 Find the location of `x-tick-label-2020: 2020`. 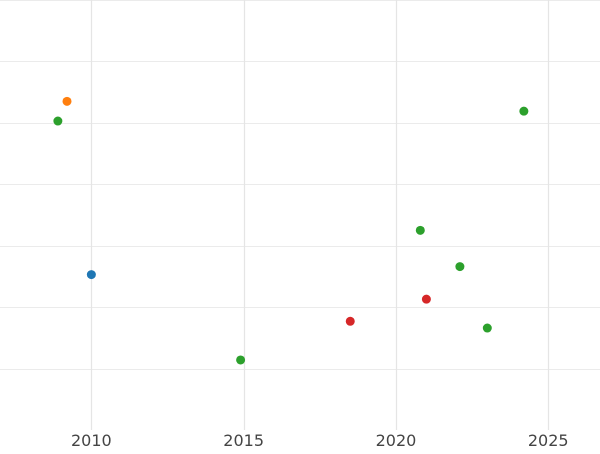

x-tick-label-2020: 2020 is located at coordinates (396, 440).